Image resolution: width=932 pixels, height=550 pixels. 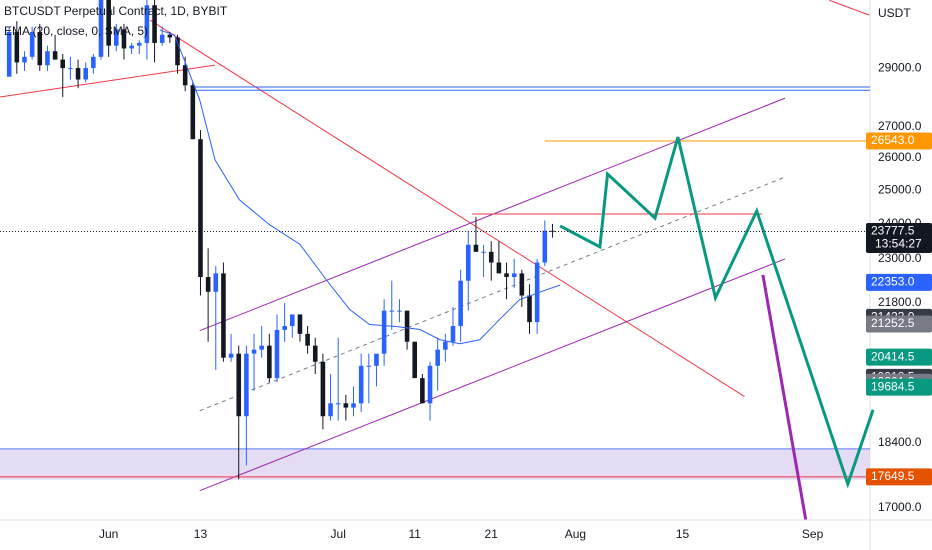 I want to click on price-label: 19684.5, so click(x=893, y=386).